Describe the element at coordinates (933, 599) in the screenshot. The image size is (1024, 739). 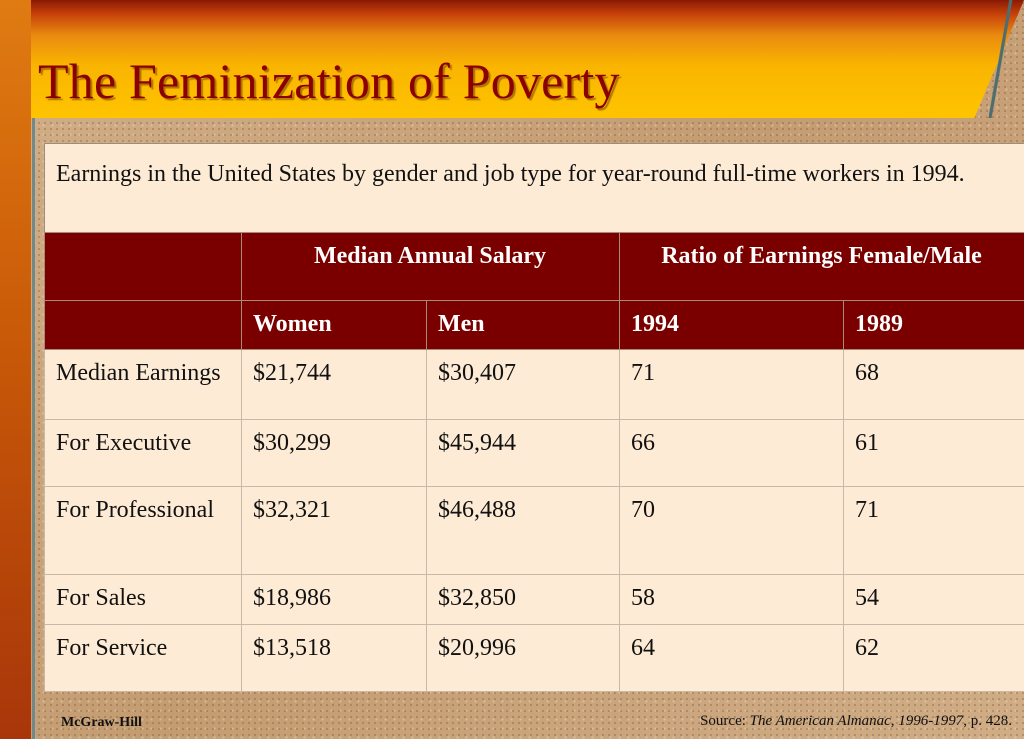
I see `cell-ratio-1989: 54` at that location.